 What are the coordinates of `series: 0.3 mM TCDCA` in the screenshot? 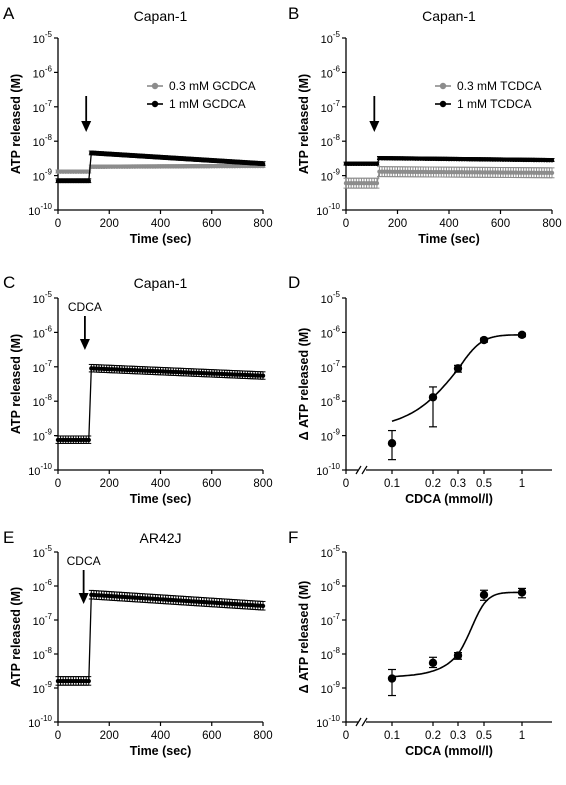 It's located at (449, 134).